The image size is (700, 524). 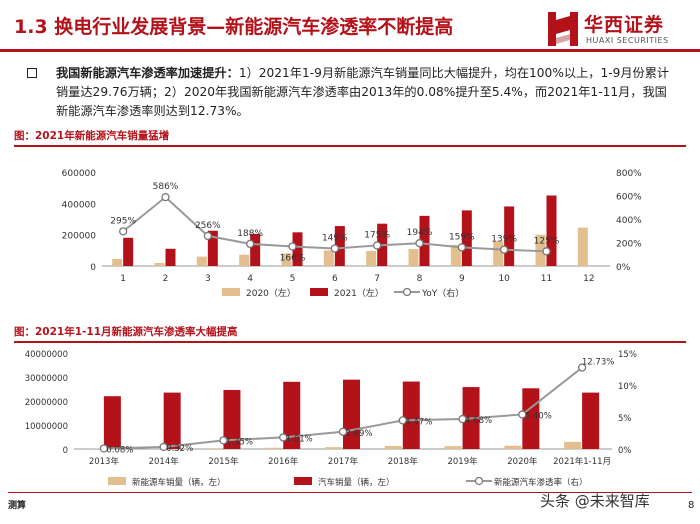 I want to click on x-tick-label: 2013年, so click(x=104, y=461).